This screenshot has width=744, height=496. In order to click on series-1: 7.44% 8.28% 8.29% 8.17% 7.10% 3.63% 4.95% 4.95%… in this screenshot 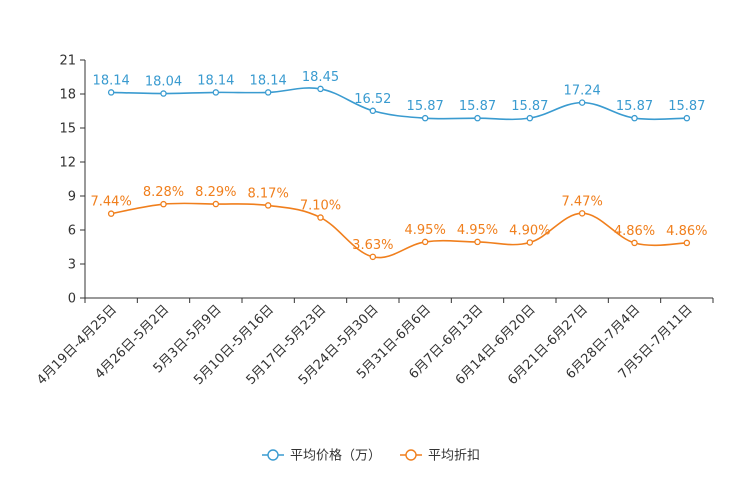, I will do `click(399, 223)`.